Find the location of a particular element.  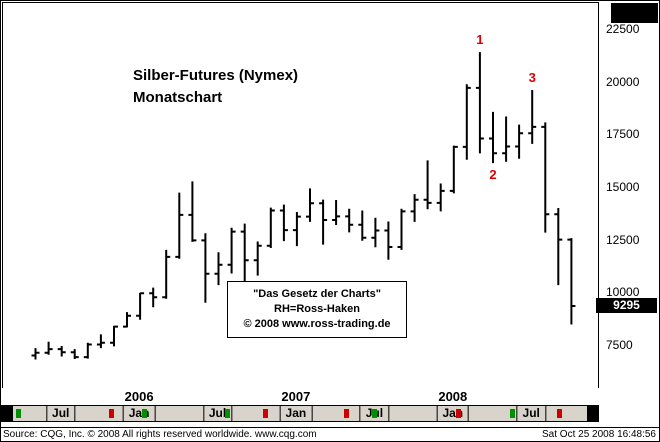

price-axis-label: 7500 is located at coordinates (619, 344).